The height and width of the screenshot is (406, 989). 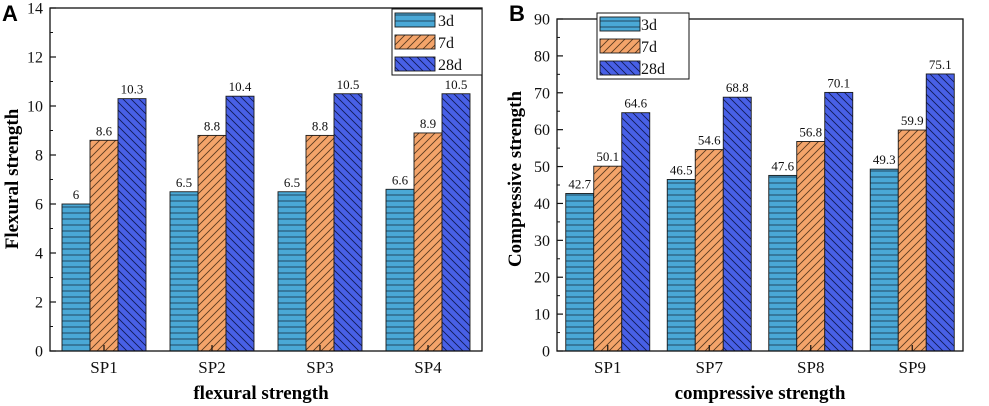 I want to click on panel-b-data-label-7d-sp1: 50.1, so click(x=607, y=156).